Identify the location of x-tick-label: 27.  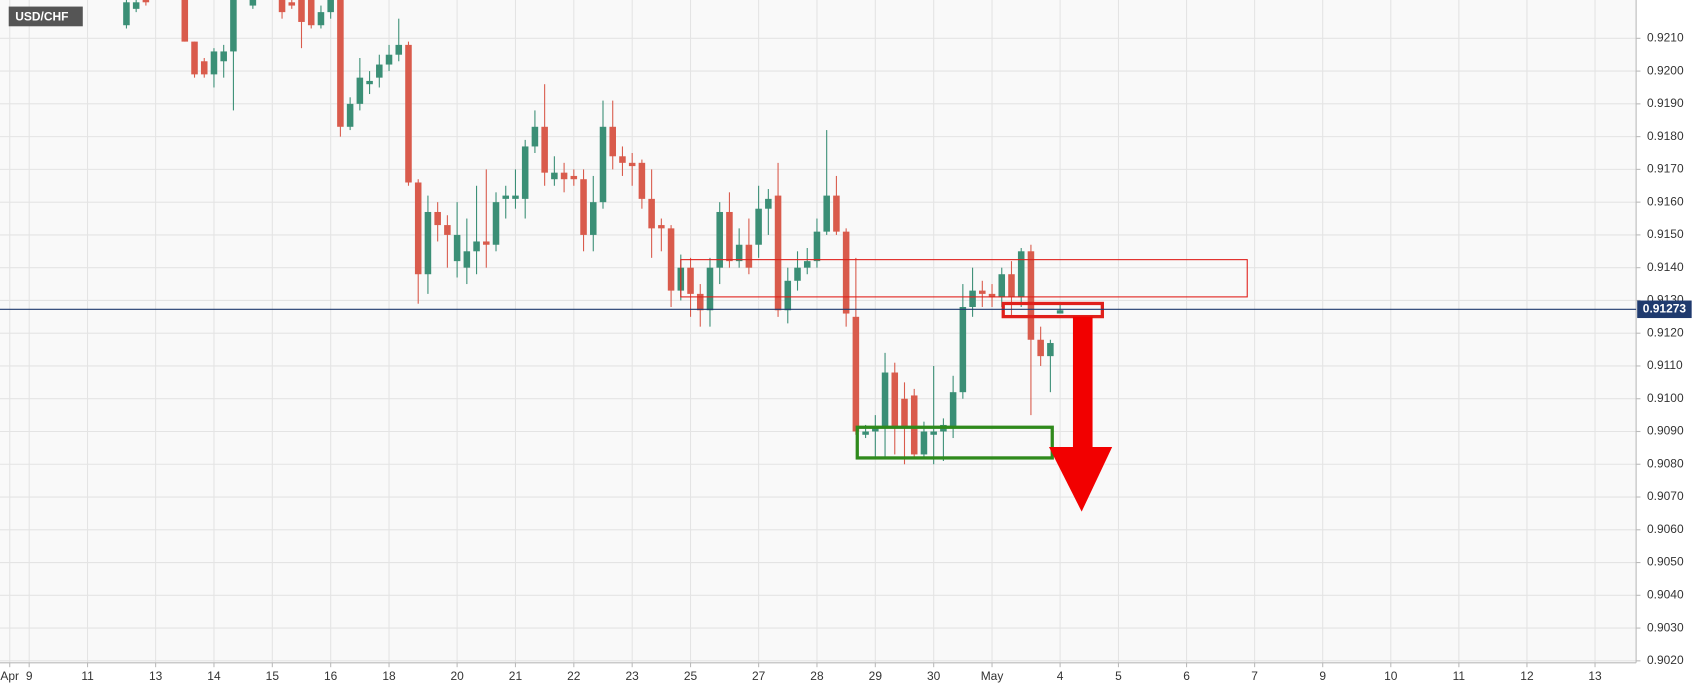
(759, 676).